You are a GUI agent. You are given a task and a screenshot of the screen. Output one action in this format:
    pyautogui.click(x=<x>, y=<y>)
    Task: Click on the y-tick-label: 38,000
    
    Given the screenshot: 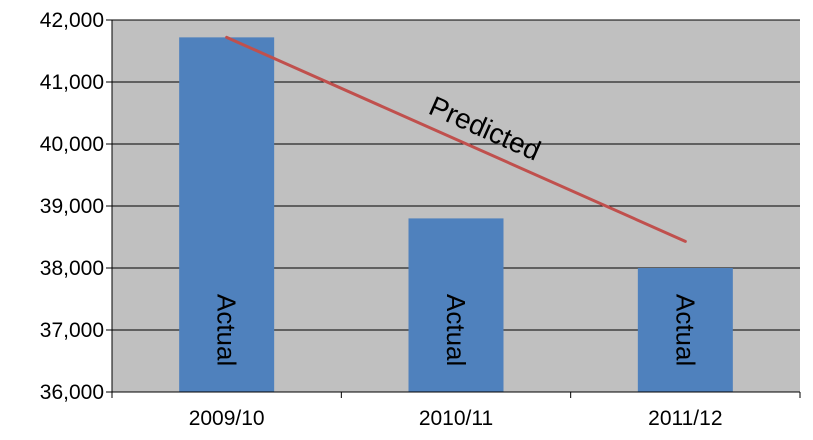 What is the action you would take?
    pyautogui.click(x=72, y=268)
    